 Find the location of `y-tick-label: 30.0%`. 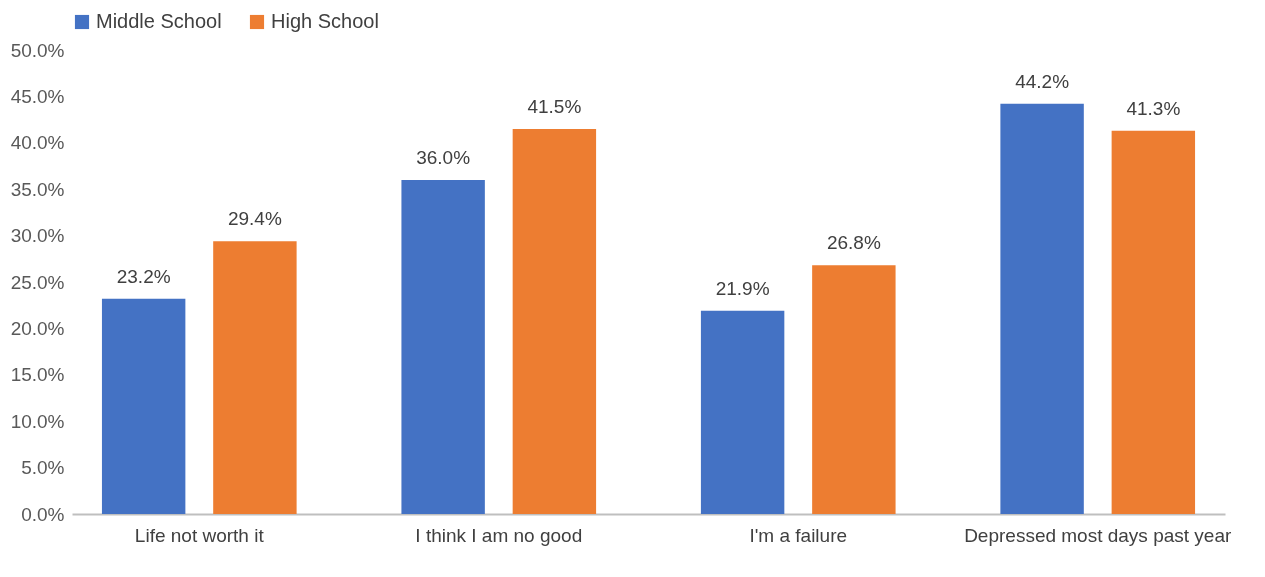

y-tick-label: 30.0% is located at coordinates (37, 236).